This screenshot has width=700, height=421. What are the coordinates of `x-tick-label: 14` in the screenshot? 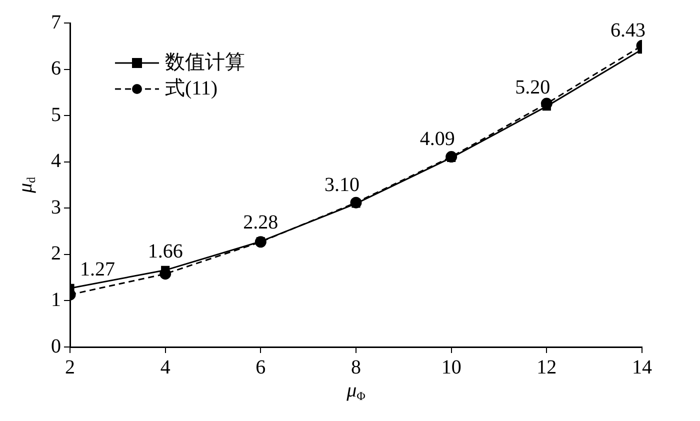 It's located at (642, 367).